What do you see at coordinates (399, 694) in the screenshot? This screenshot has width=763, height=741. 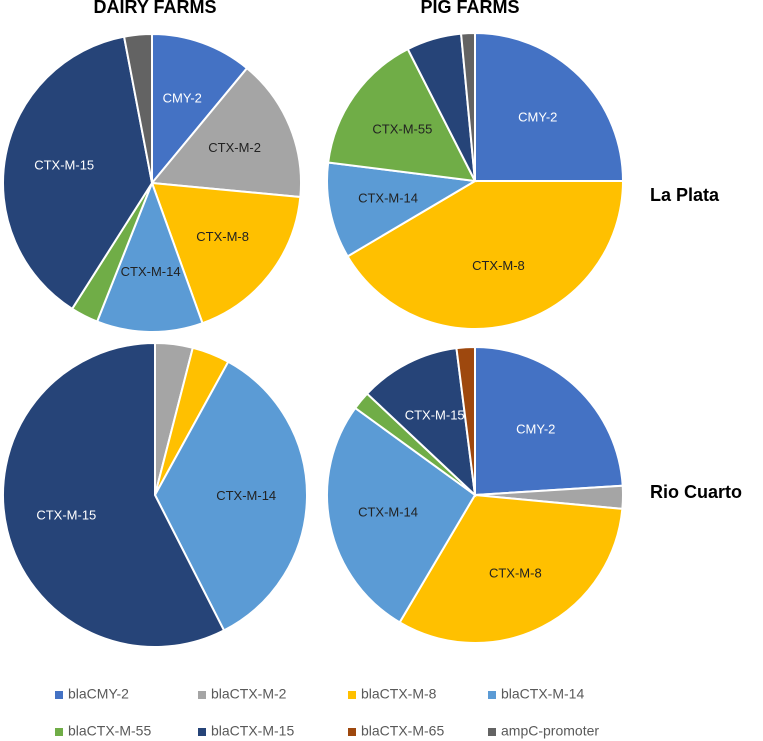 I see `legend-label: blaCTX-M-8` at bounding box center [399, 694].